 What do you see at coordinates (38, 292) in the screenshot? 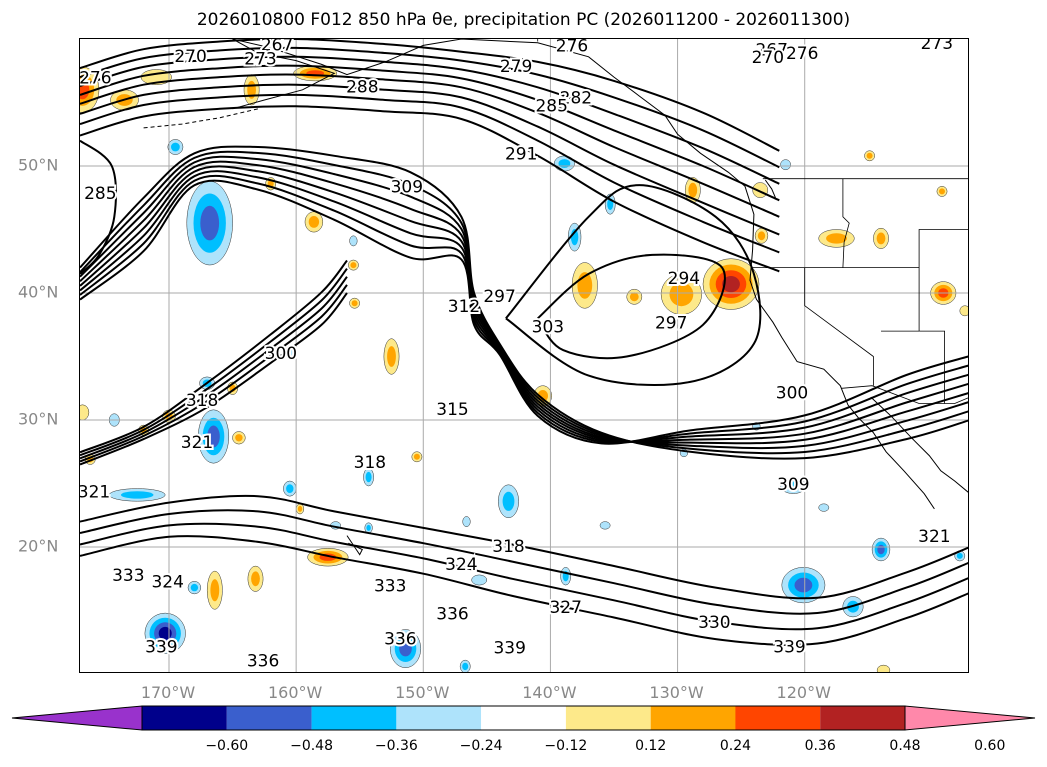
I see `lat-tick-label: 40°N` at bounding box center [38, 292].